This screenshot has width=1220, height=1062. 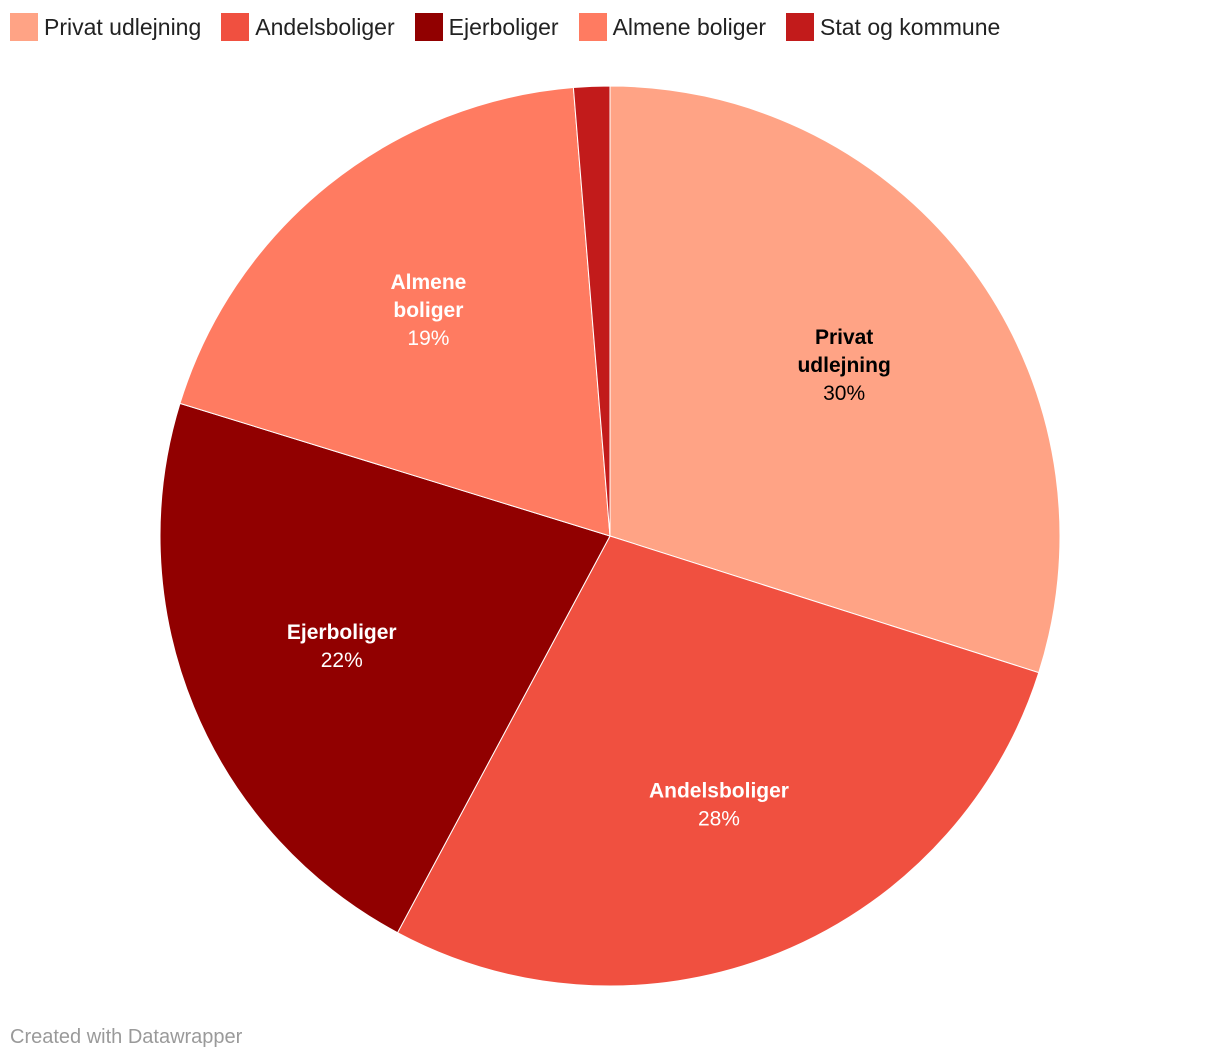 I want to click on slice-label-privat-udlejning: Privat udlejning 30%, so click(x=843, y=365).